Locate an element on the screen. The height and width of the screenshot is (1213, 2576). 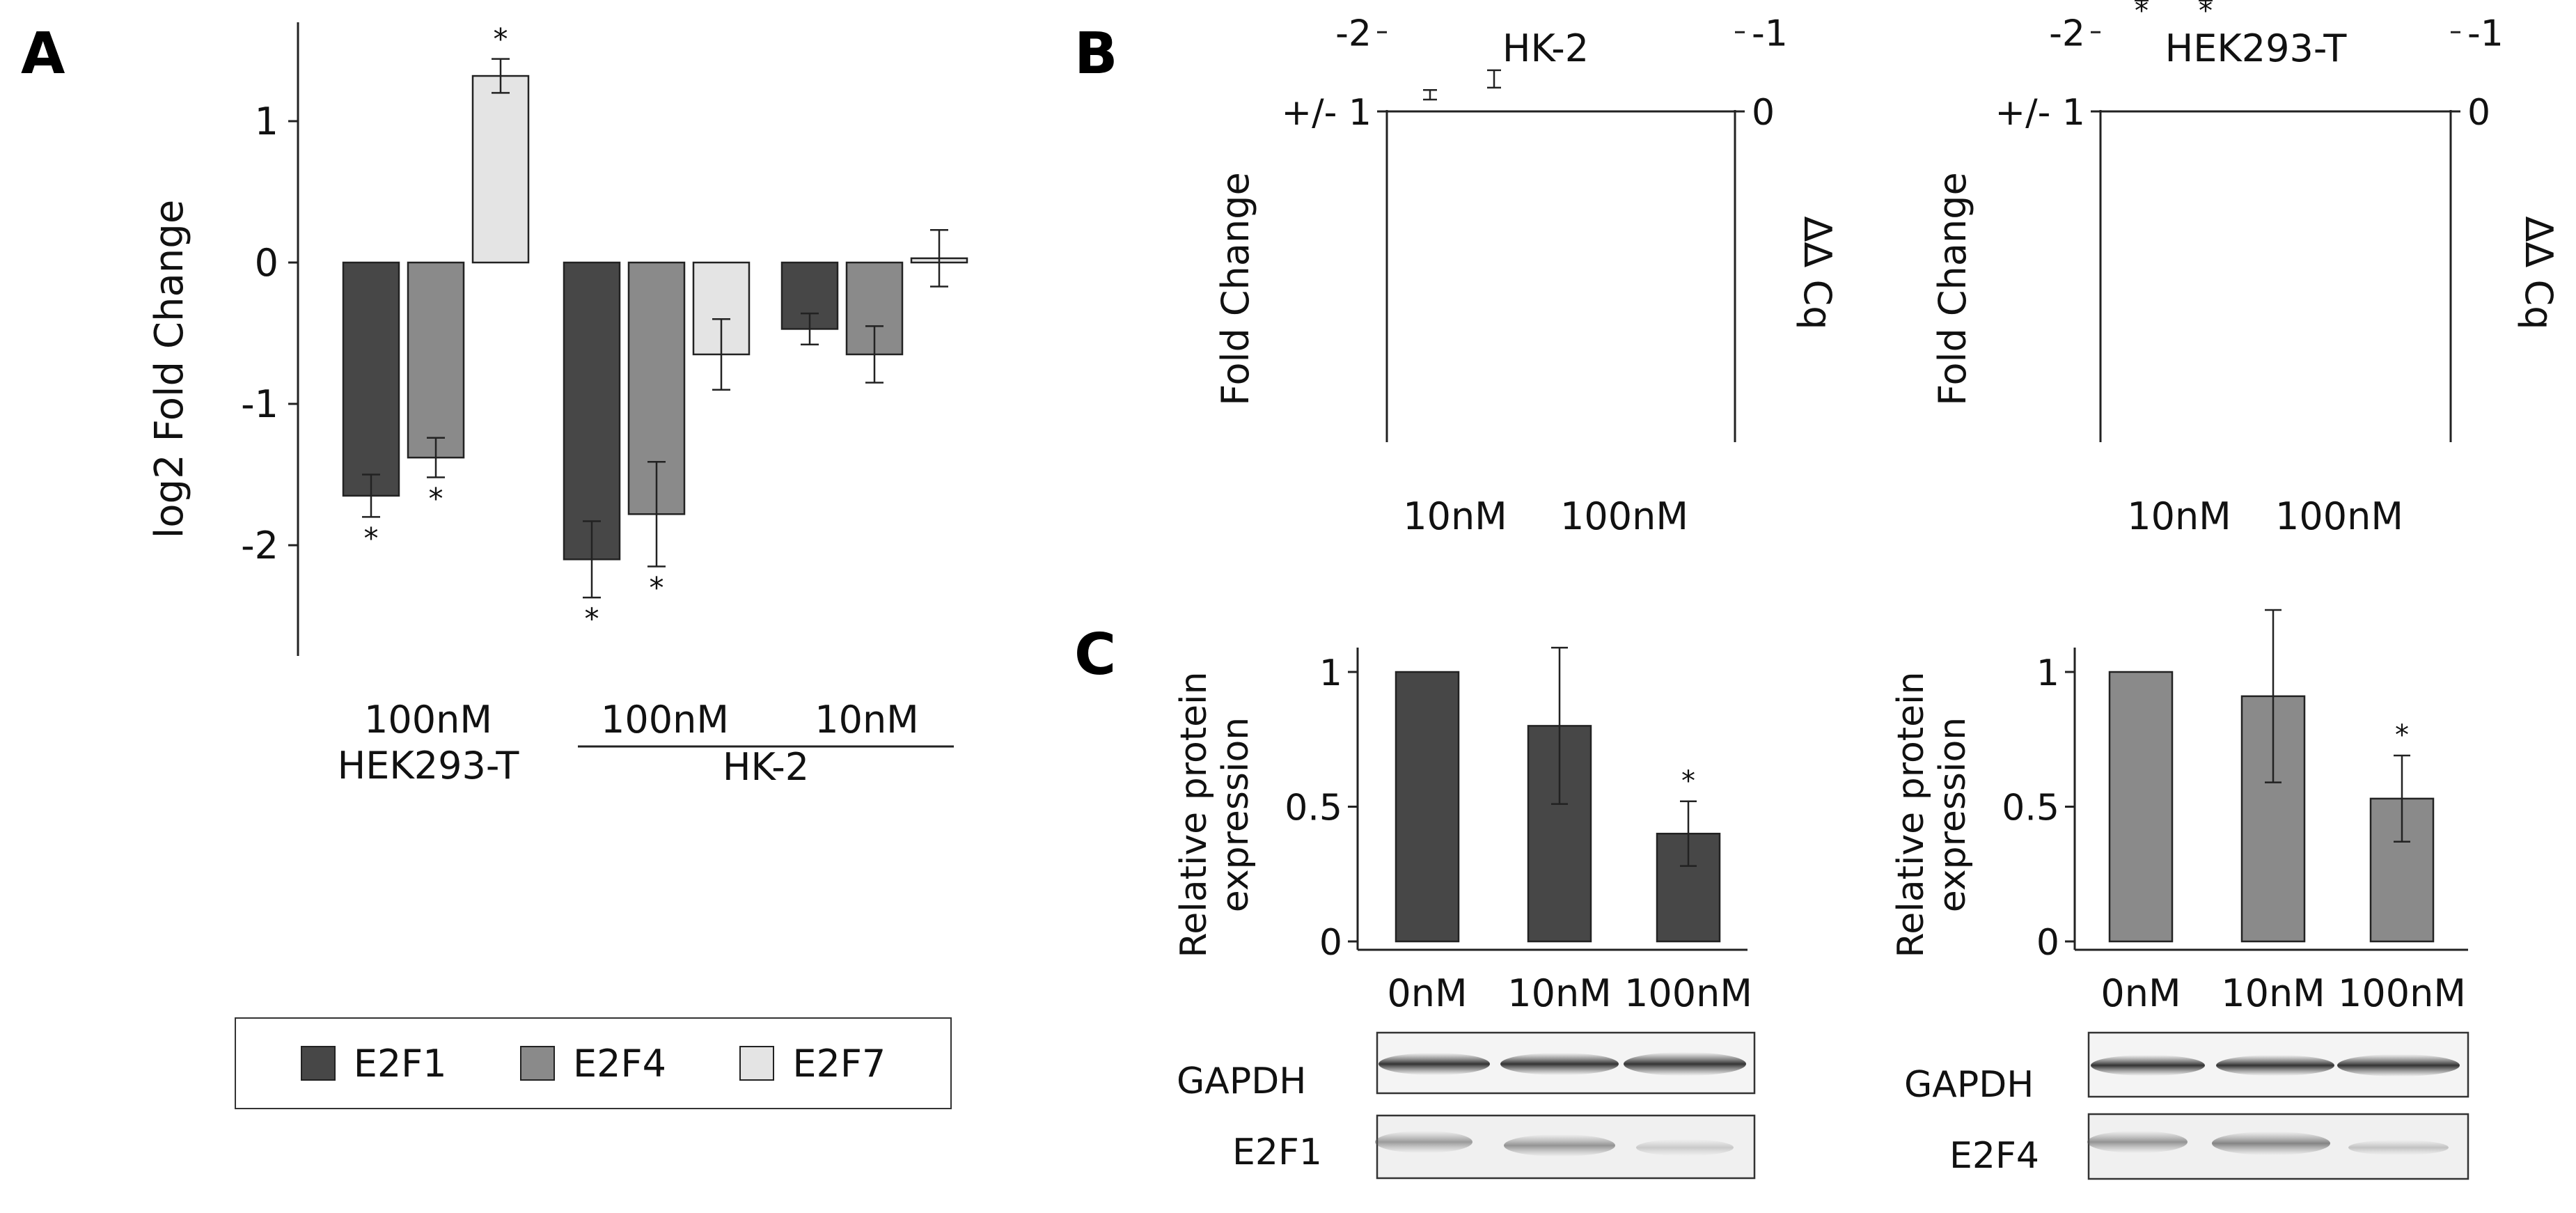
bar is located at coordinates (2141, 807).